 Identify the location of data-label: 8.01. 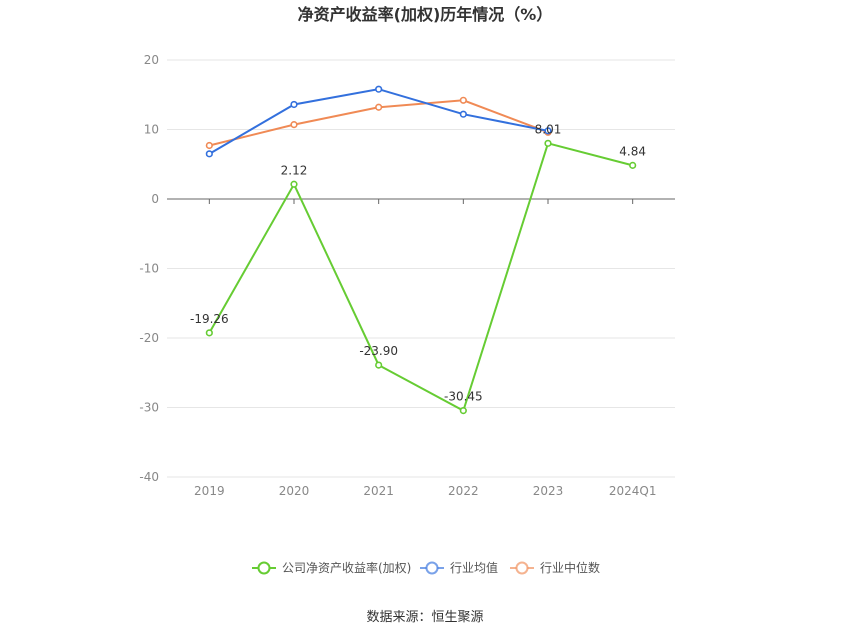
(548, 129).